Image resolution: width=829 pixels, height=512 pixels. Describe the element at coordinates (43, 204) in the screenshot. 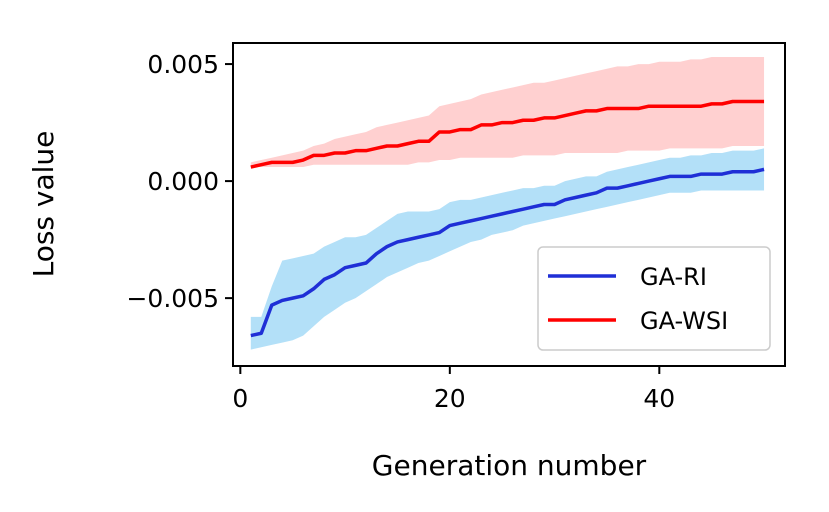

I see `y-axis-label: Loss value` at that location.